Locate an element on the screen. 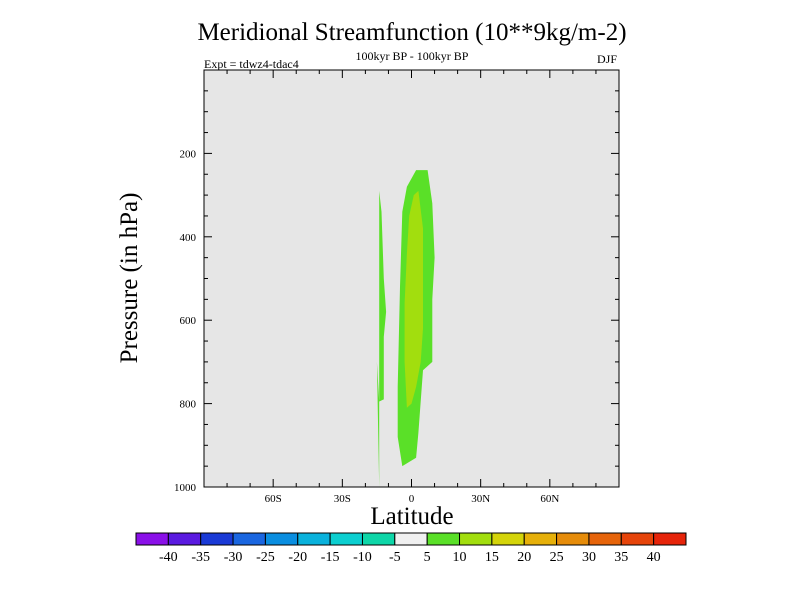 The height and width of the screenshot is (600, 800). colorbar-label: -10 is located at coordinates (362, 557).